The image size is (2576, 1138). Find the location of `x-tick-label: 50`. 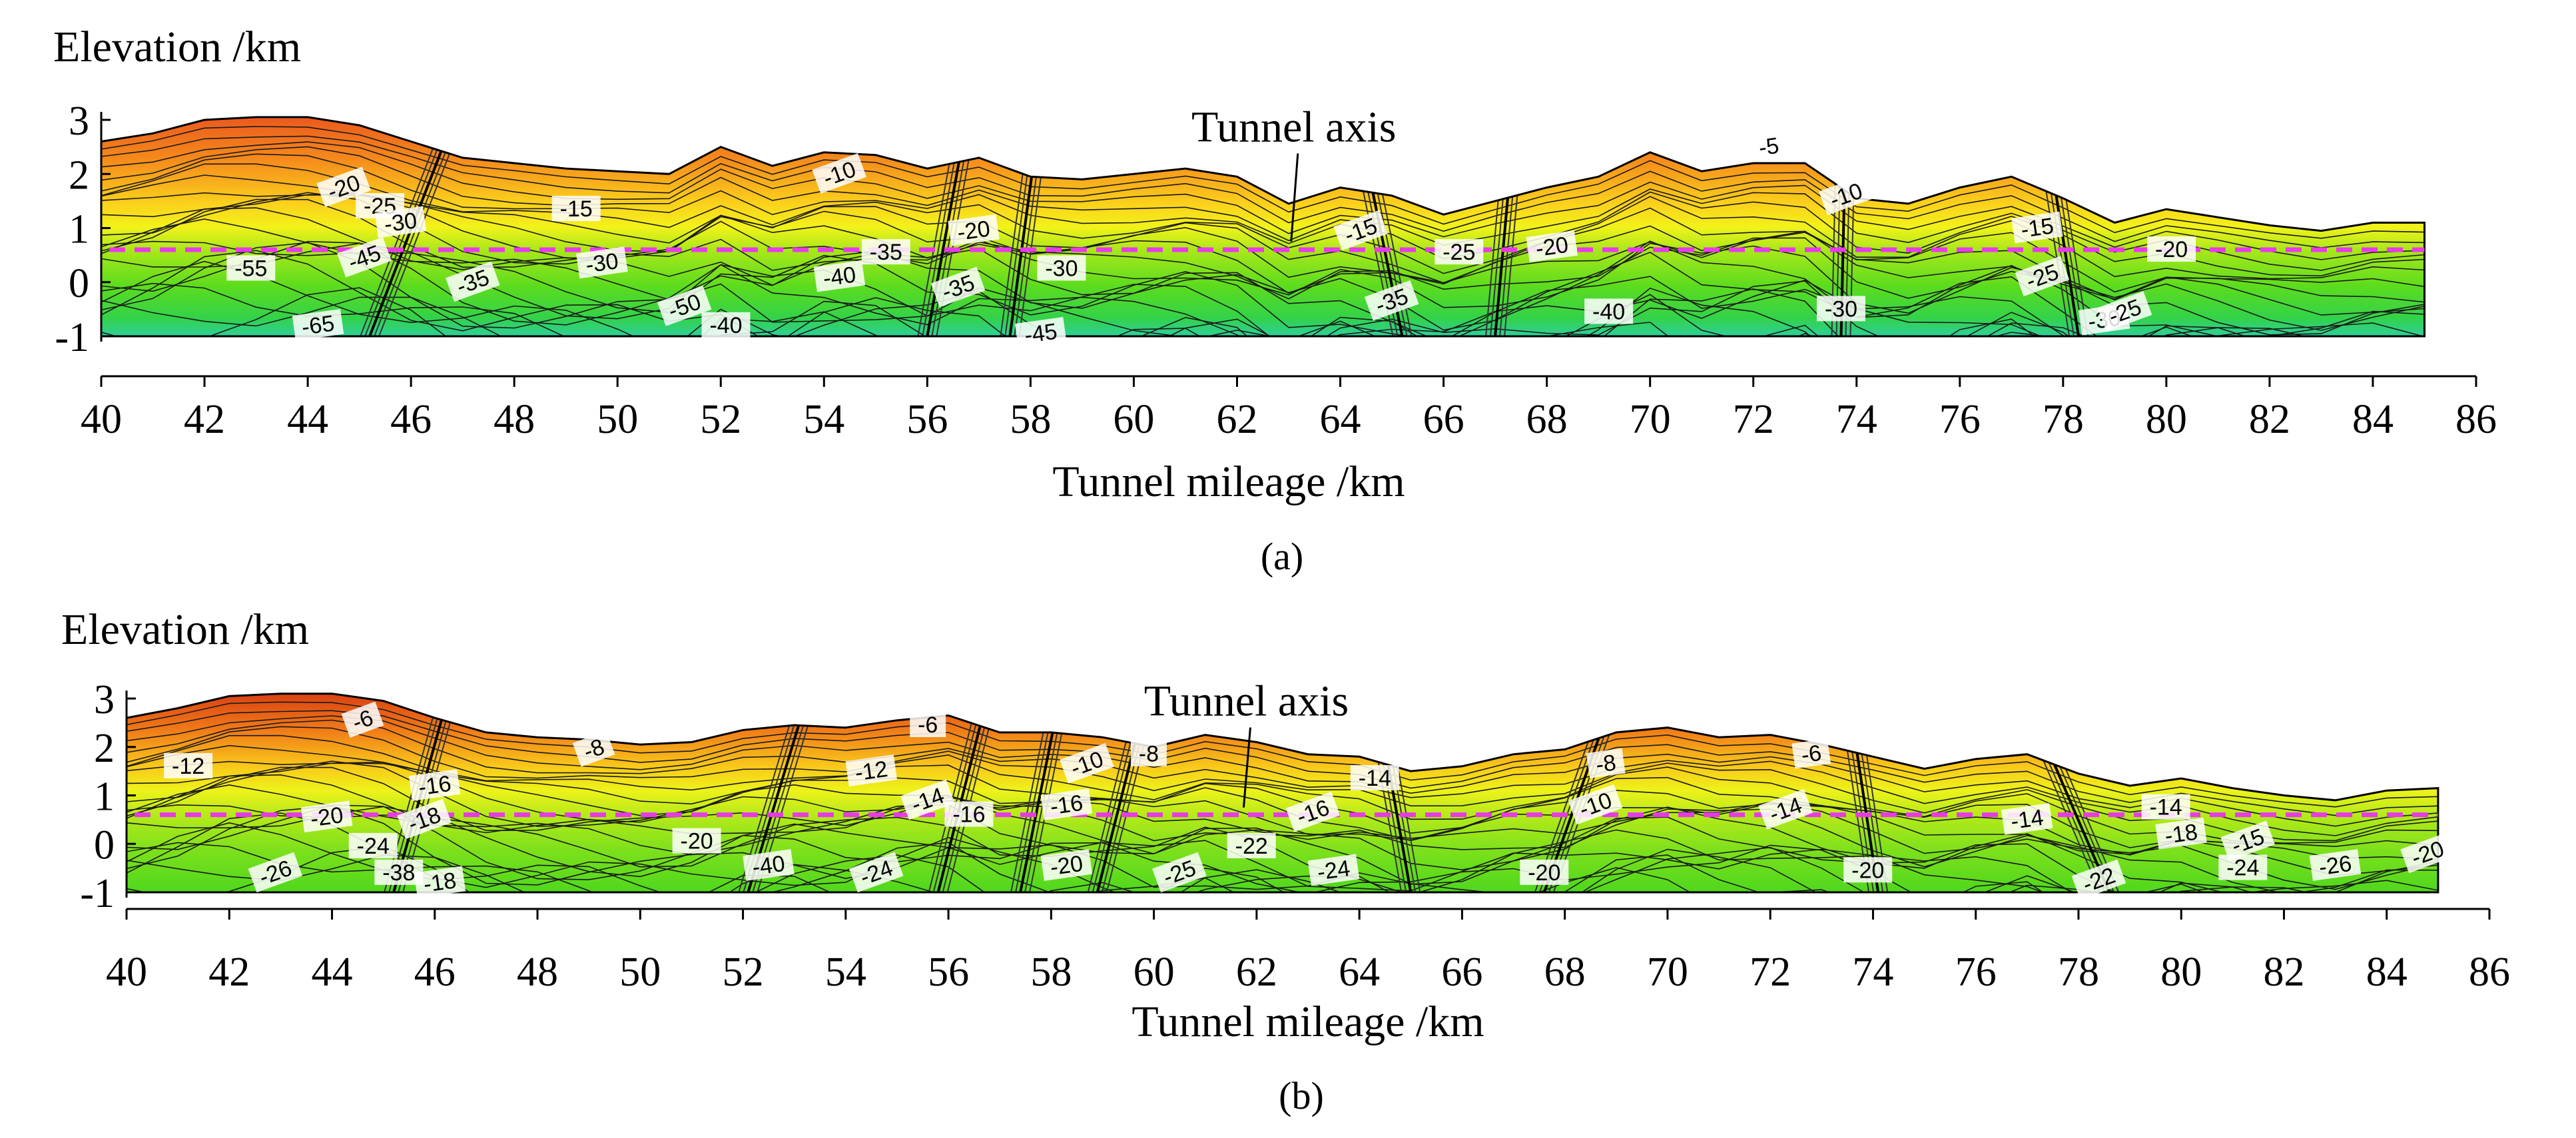

x-tick-label: 50 is located at coordinates (617, 419).